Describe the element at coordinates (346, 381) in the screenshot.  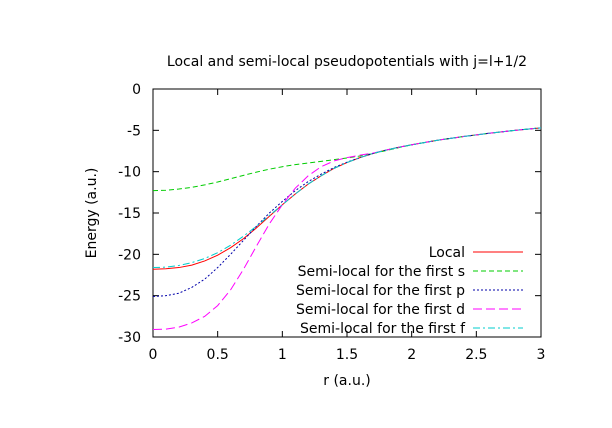
I see `x-axis-label: r (a.u.)` at that location.